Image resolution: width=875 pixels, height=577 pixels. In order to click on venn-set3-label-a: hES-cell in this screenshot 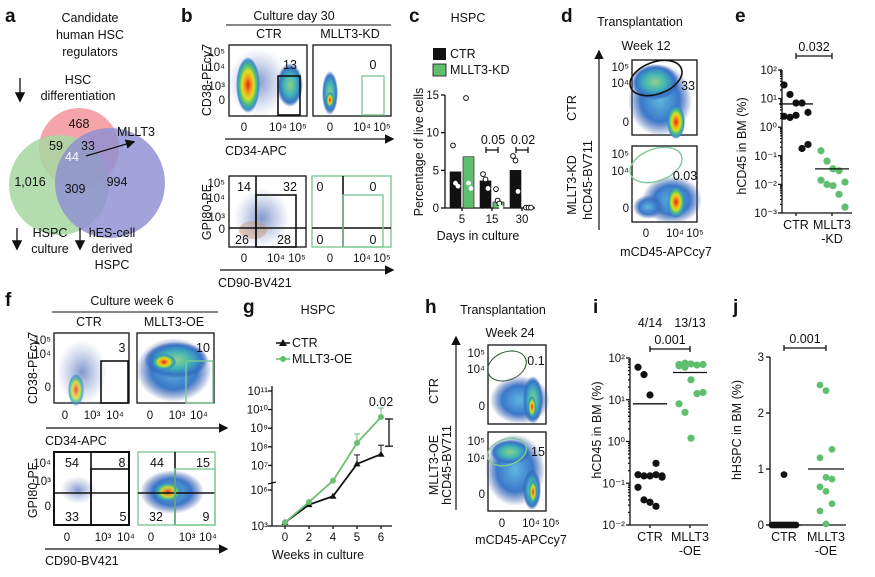, I will do `click(112, 233)`.